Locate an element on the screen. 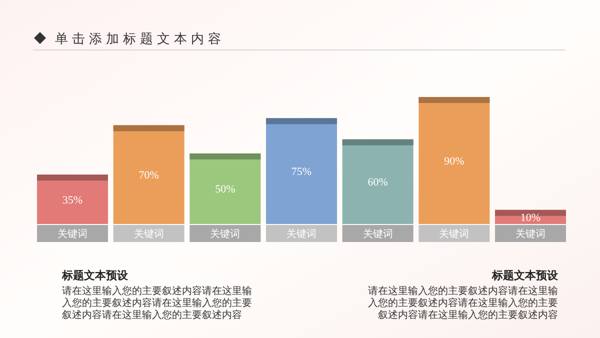 The width and height of the screenshot is (600, 338). data-label: 90% is located at coordinates (454, 162).